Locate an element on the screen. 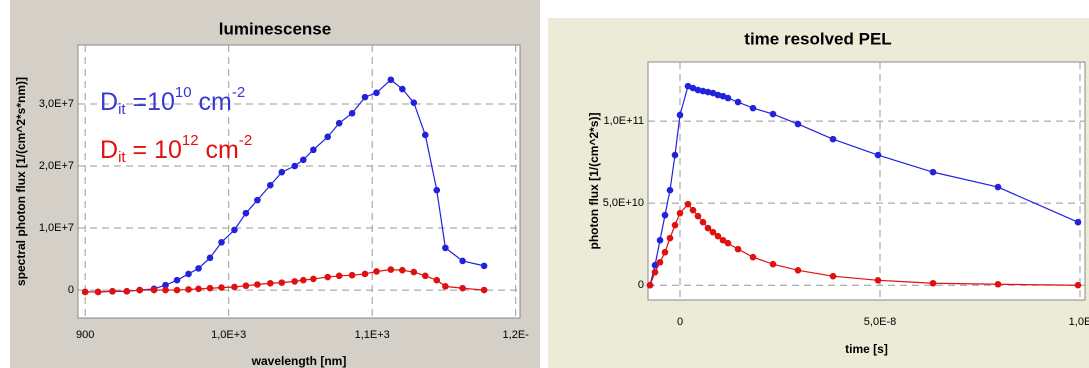 The height and width of the screenshot is (368, 1089). annotation-part: cm is located at coordinates (219, 150).